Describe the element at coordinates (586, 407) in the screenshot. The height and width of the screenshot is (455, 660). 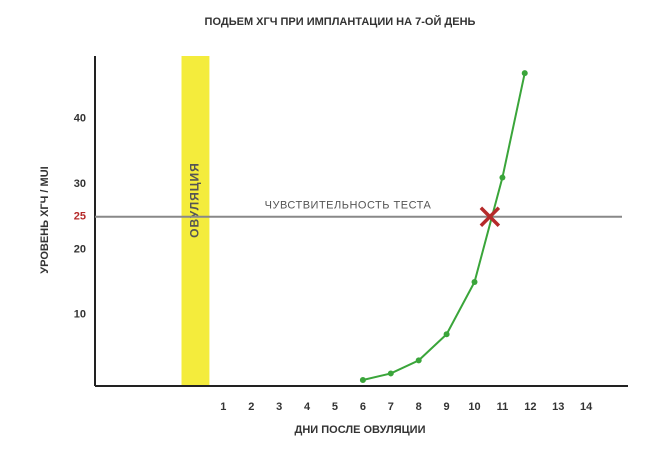
I see `x-tick-label: 14` at that location.